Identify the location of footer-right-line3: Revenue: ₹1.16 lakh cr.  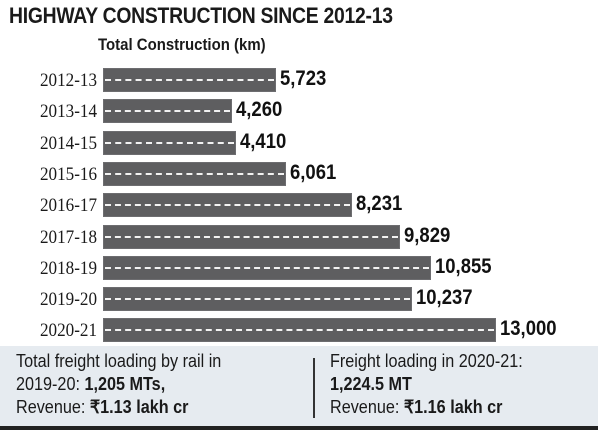
(426, 407).